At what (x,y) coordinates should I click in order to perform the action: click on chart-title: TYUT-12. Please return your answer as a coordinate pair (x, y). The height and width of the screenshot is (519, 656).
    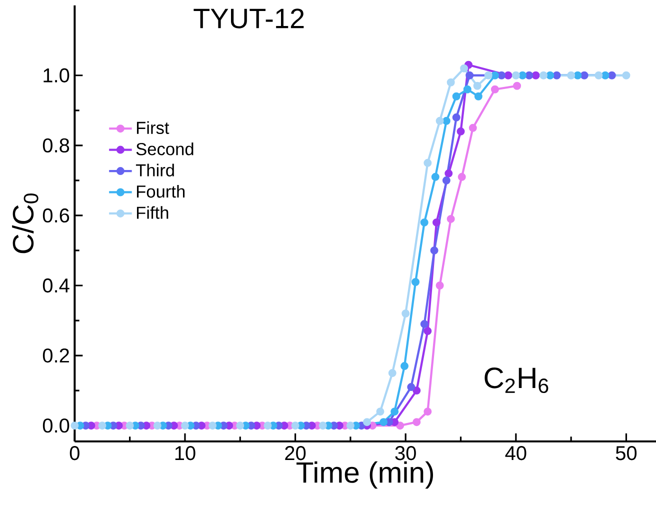
    Looking at the image, I should click on (249, 18).